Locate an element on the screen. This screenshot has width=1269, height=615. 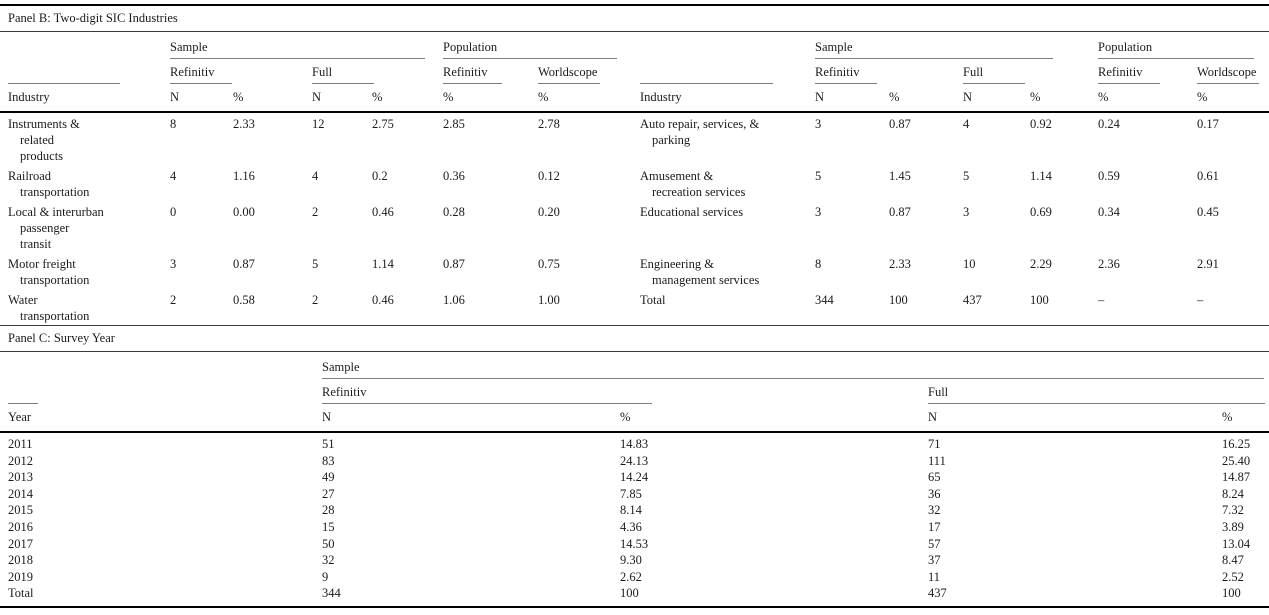
value-cell: 1.14 is located at coordinates (383, 264).